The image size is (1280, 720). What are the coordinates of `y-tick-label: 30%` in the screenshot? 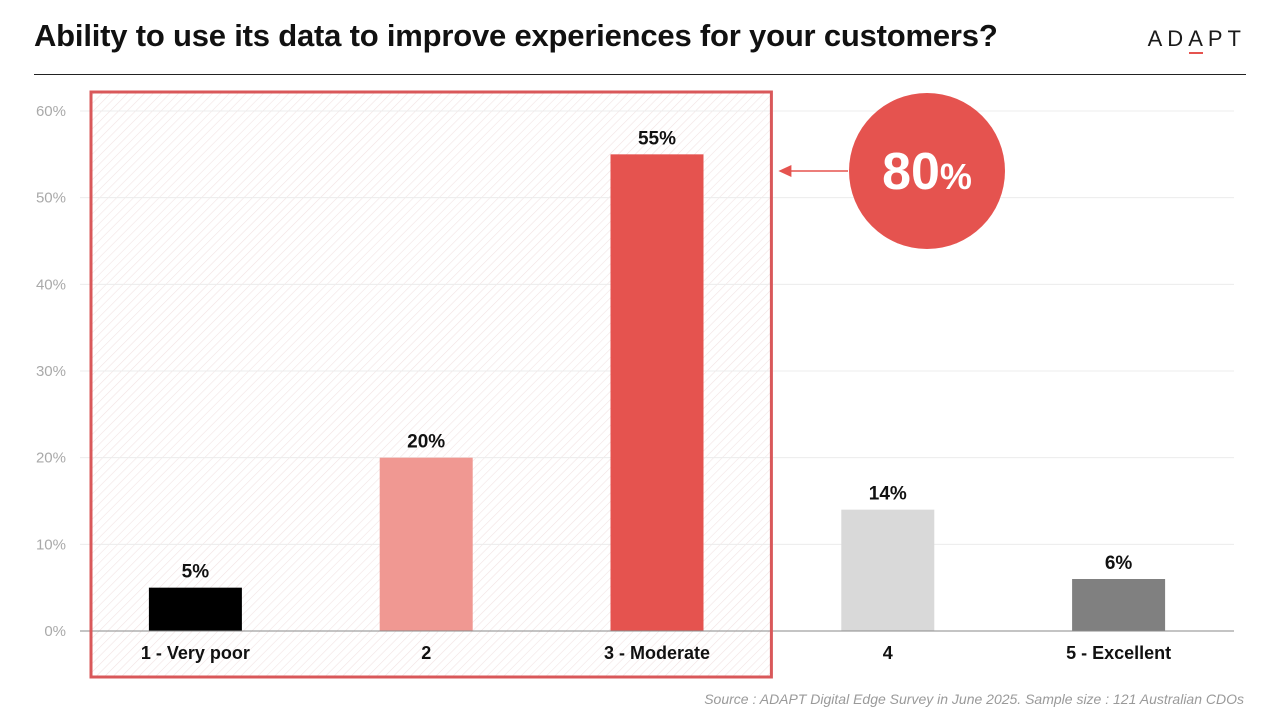 It's located at (51, 371).